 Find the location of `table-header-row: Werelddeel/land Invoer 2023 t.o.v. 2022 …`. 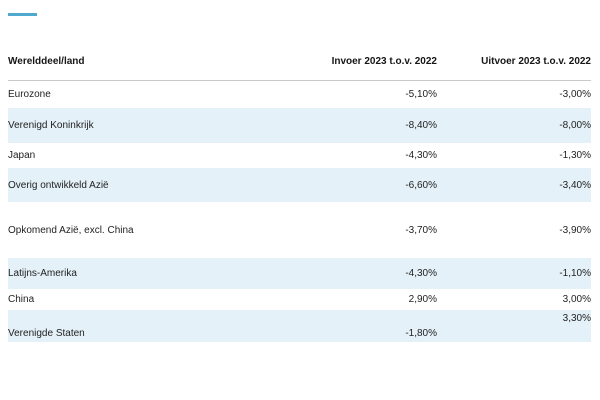

table-header-row: Werelddeel/land Invoer 2023 t.o.v. 2022 … is located at coordinates (299, 61).